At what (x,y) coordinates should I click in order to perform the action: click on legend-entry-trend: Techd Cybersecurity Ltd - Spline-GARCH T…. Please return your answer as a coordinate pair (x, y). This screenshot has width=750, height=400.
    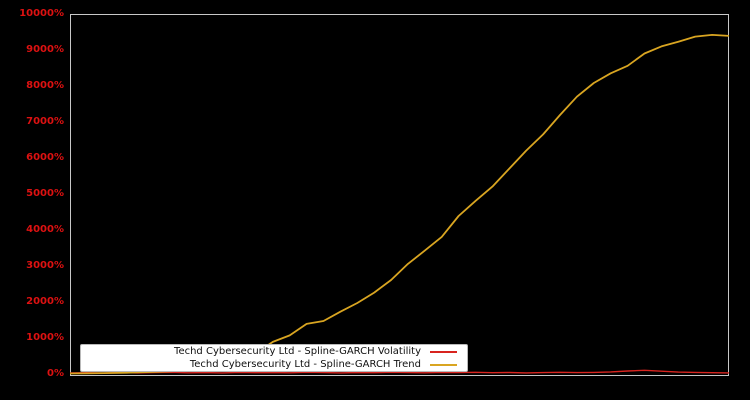
    Looking at the image, I should click on (269, 364).